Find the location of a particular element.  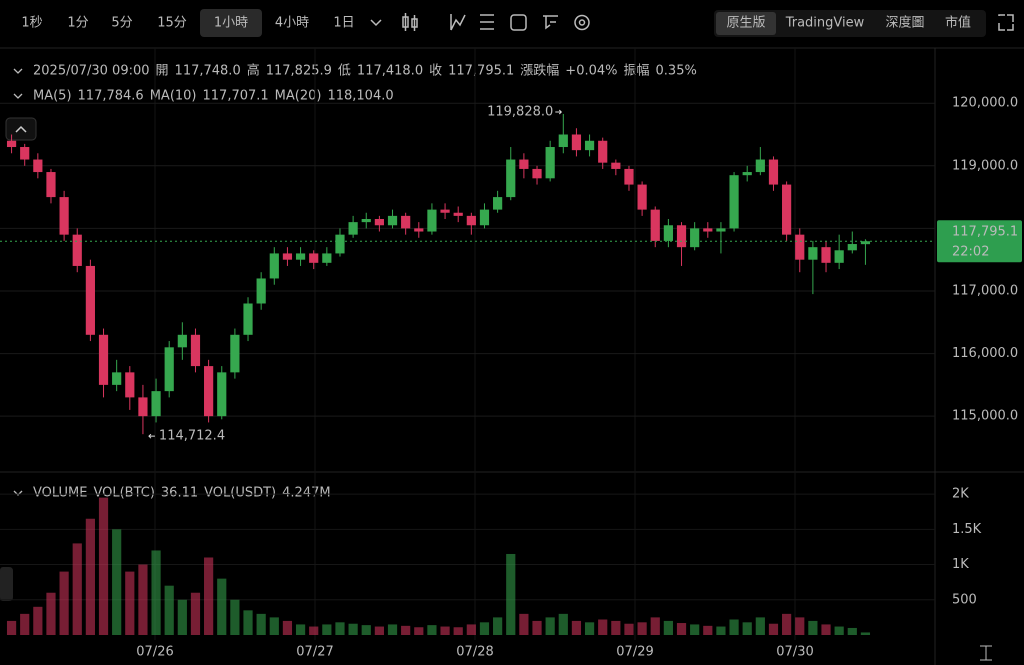

compare-icon is located at coordinates (550, 22).